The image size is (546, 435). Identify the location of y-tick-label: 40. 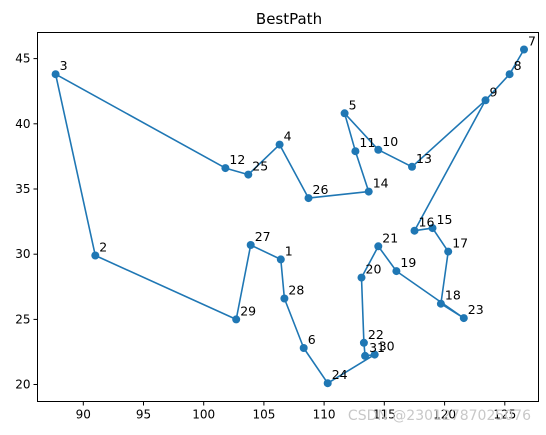
(22, 124).